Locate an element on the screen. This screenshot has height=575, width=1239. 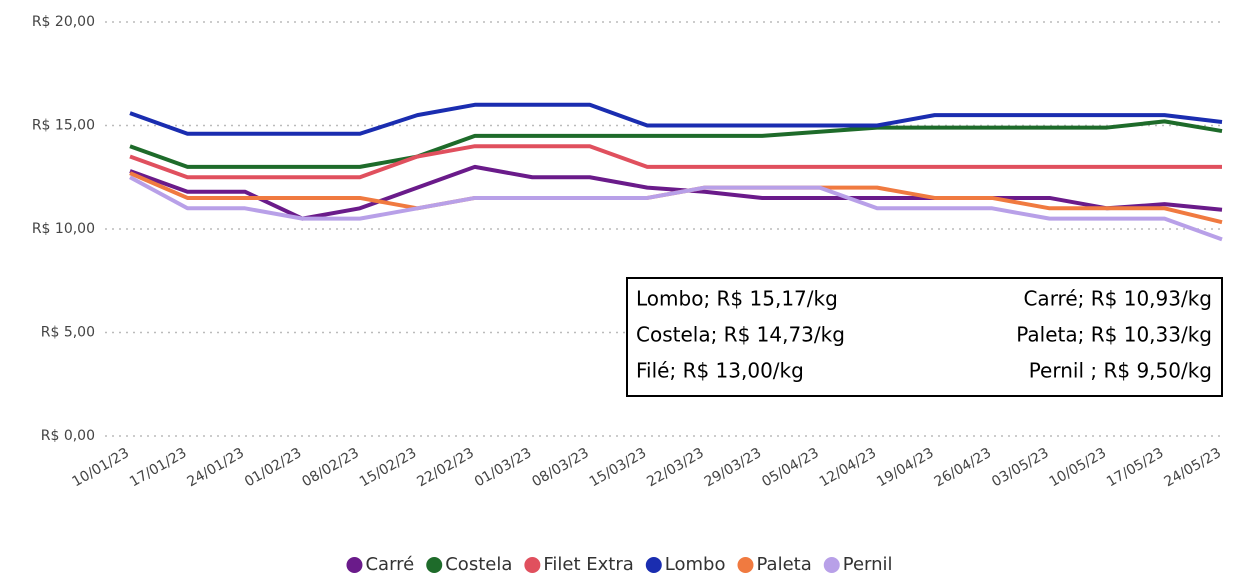
legend-label: Pernil is located at coordinates (868, 564).